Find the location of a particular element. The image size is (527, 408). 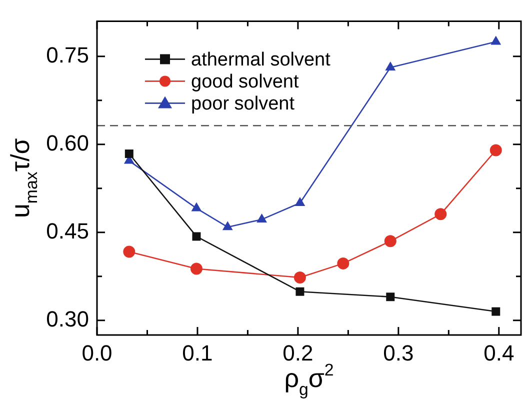

y-tick-label: 0.75 is located at coordinates (67, 55).